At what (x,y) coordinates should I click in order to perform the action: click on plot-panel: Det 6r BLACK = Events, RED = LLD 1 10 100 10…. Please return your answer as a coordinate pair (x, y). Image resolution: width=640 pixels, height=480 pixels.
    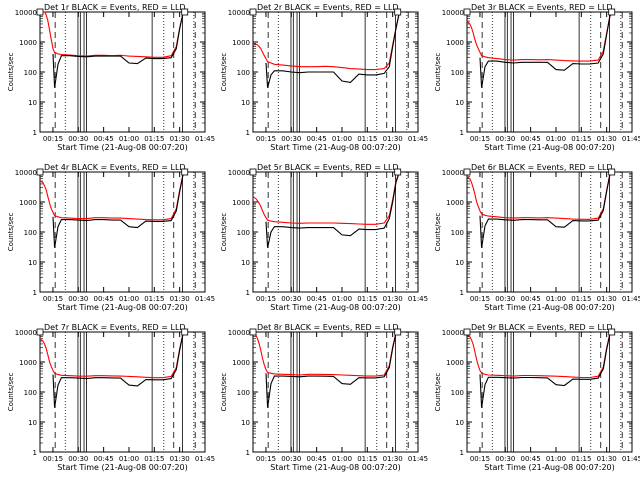
    Looking at the image, I should click on (537, 237).